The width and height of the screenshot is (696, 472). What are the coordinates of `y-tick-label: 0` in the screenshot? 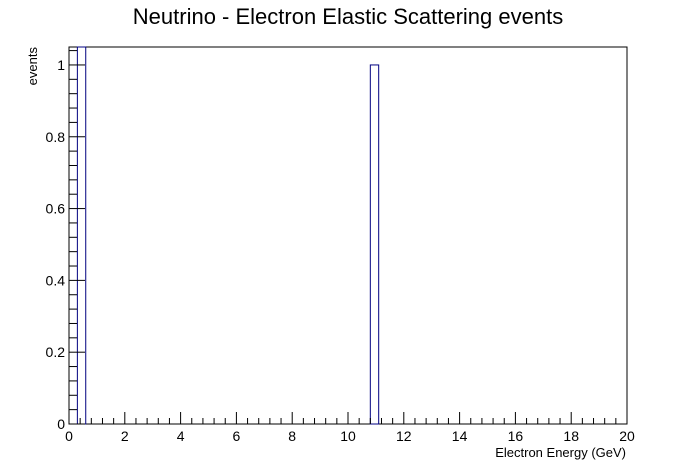 It's located at (61, 424).